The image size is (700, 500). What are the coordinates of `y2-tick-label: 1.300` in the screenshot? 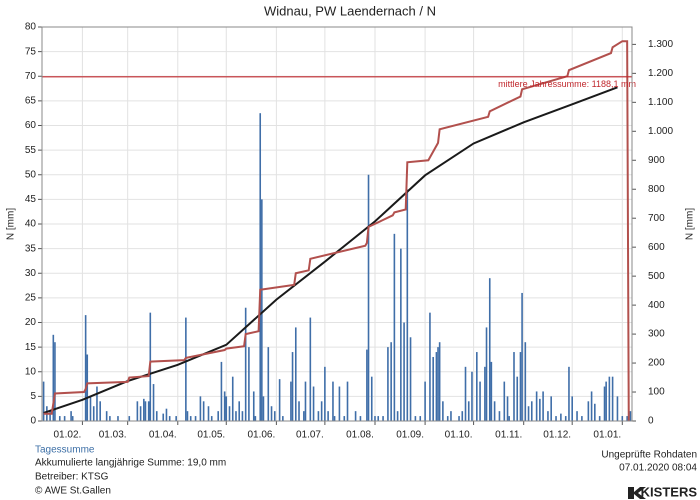 It's located at (660, 44).